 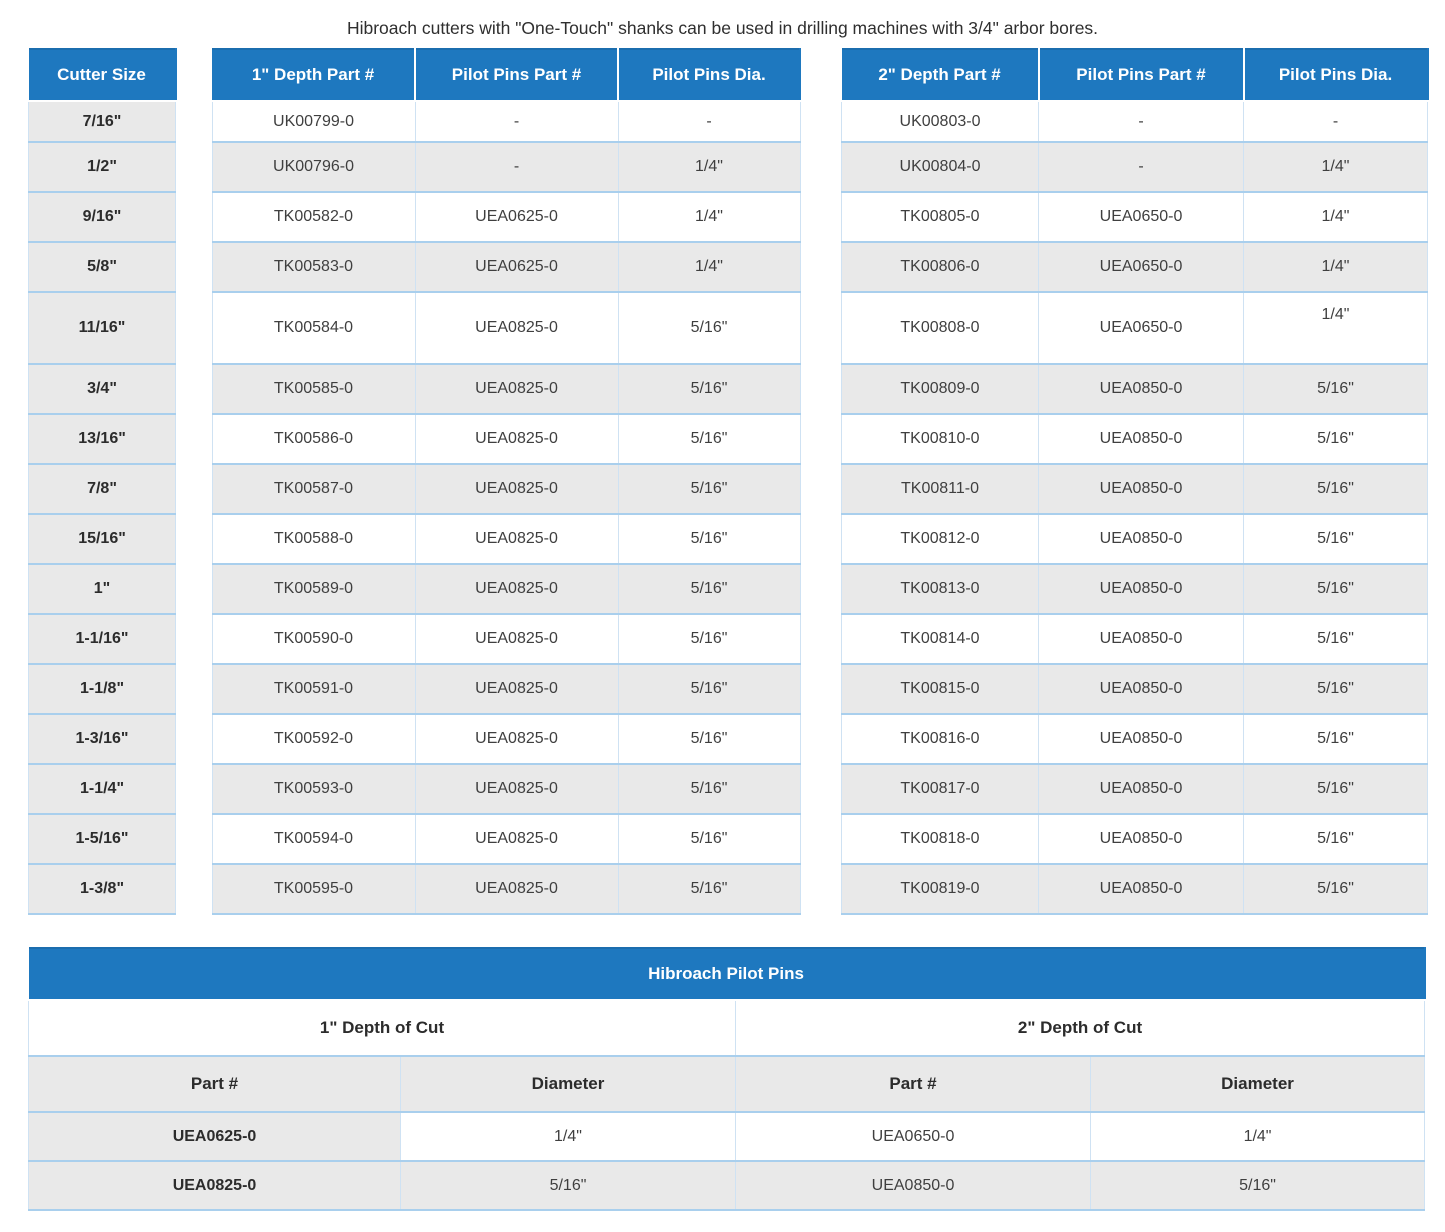 I want to click on pin-cell: UEA0625-0, so click(x=214, y=1137).